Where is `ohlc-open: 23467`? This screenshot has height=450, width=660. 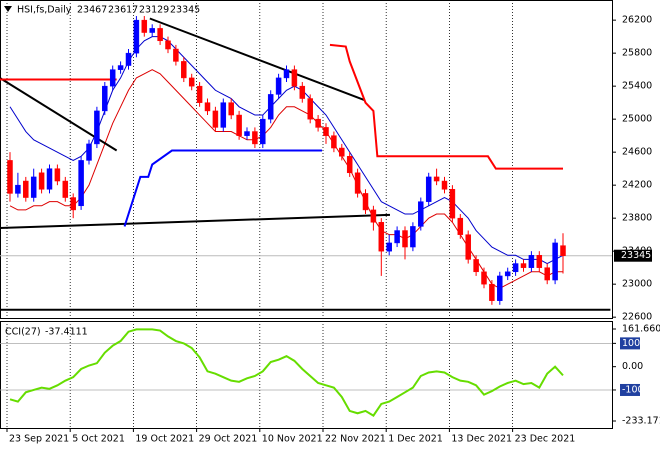
ohlc-open: 23467 is located at coordinates (92, 10).